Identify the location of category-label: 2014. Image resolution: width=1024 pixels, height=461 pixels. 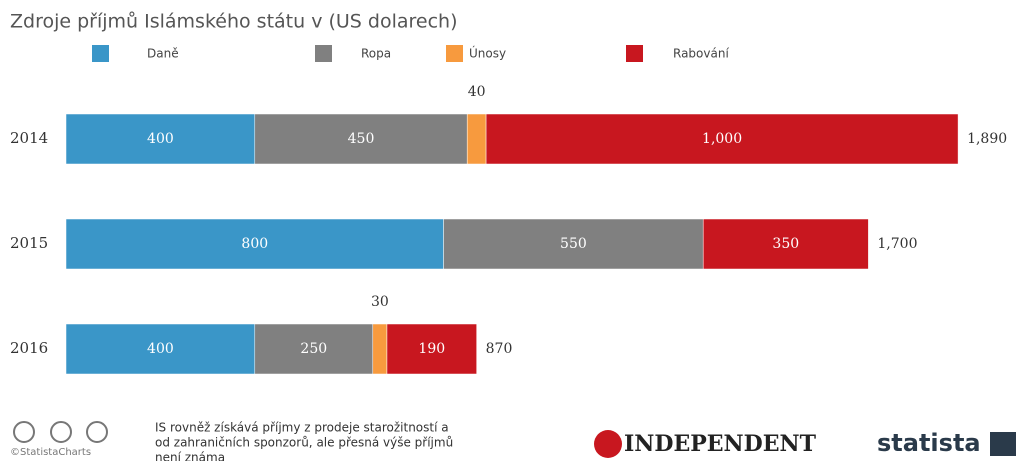
(29, 138).